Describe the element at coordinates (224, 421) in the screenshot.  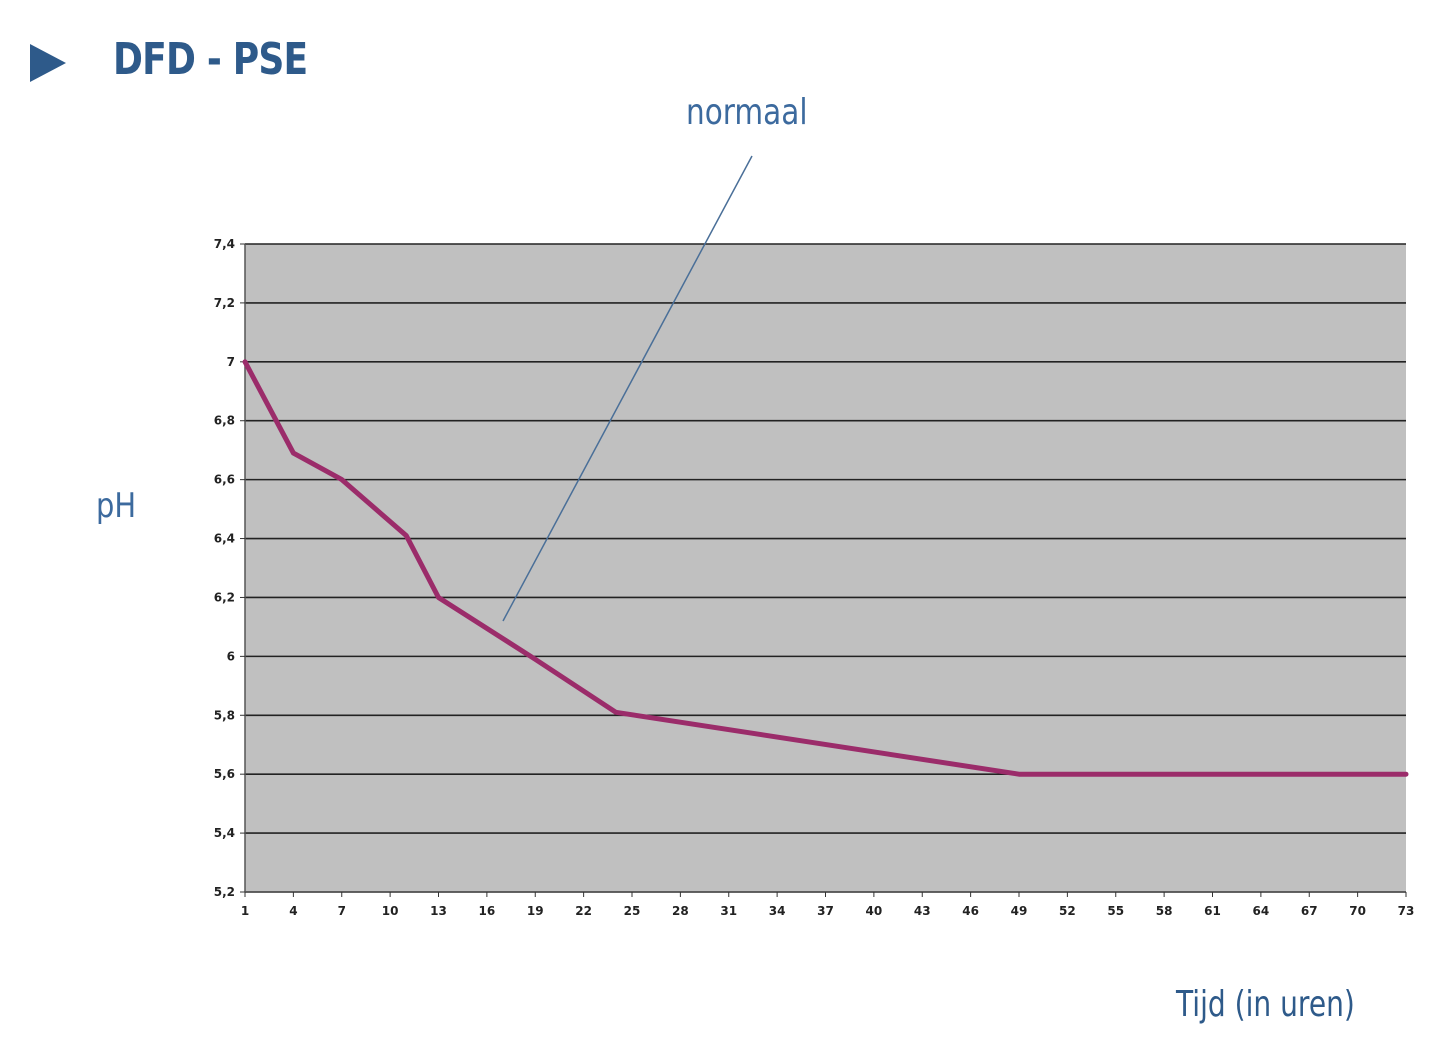
I see `y-tick-label: 6,8` at that location.